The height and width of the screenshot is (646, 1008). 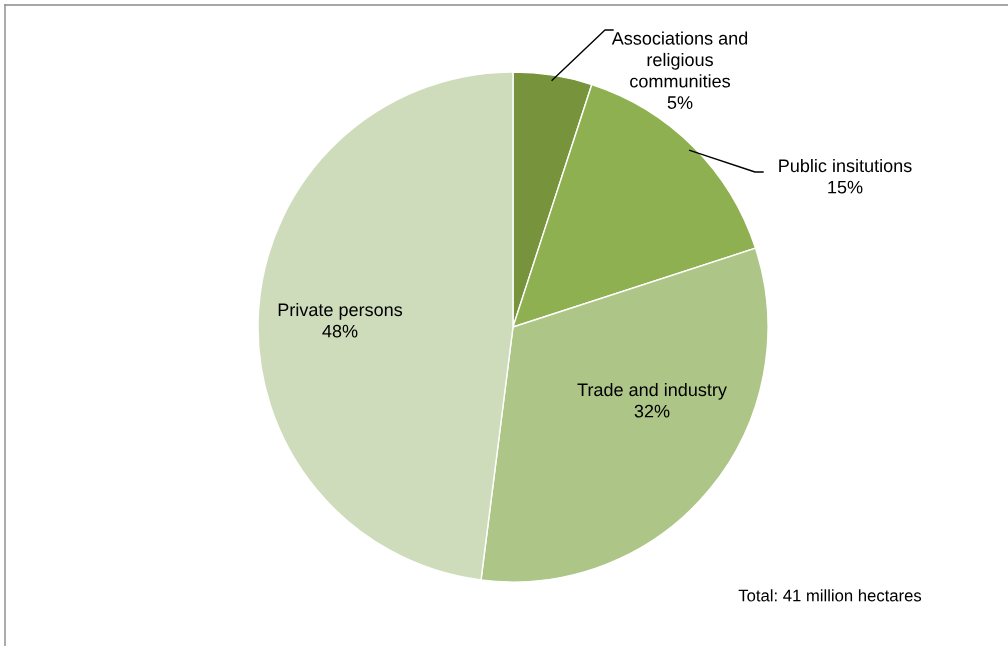 What do you see at coordinates (845, 187) in the screenshot?
I see `data-label: 15%` at bounding box center [845, 187].